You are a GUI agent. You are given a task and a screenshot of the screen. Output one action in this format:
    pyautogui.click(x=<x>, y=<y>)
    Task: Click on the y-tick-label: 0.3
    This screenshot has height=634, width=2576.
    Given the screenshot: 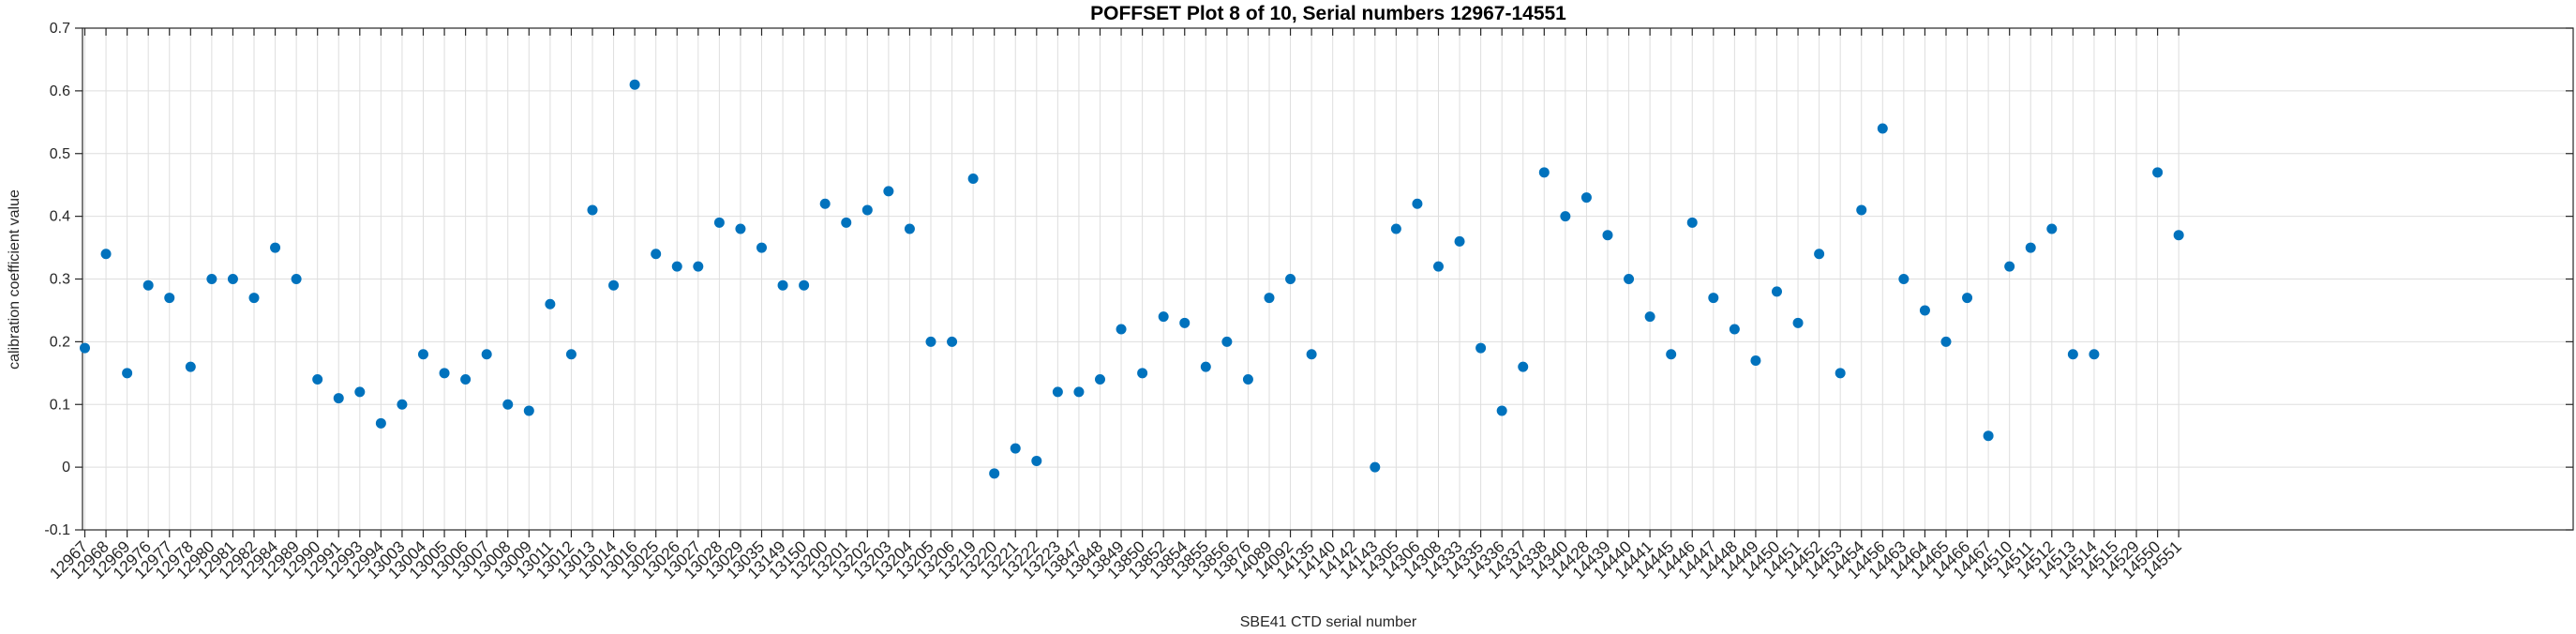 What is the action you would take?
    pyautogui.click(x=60, y=280)
    